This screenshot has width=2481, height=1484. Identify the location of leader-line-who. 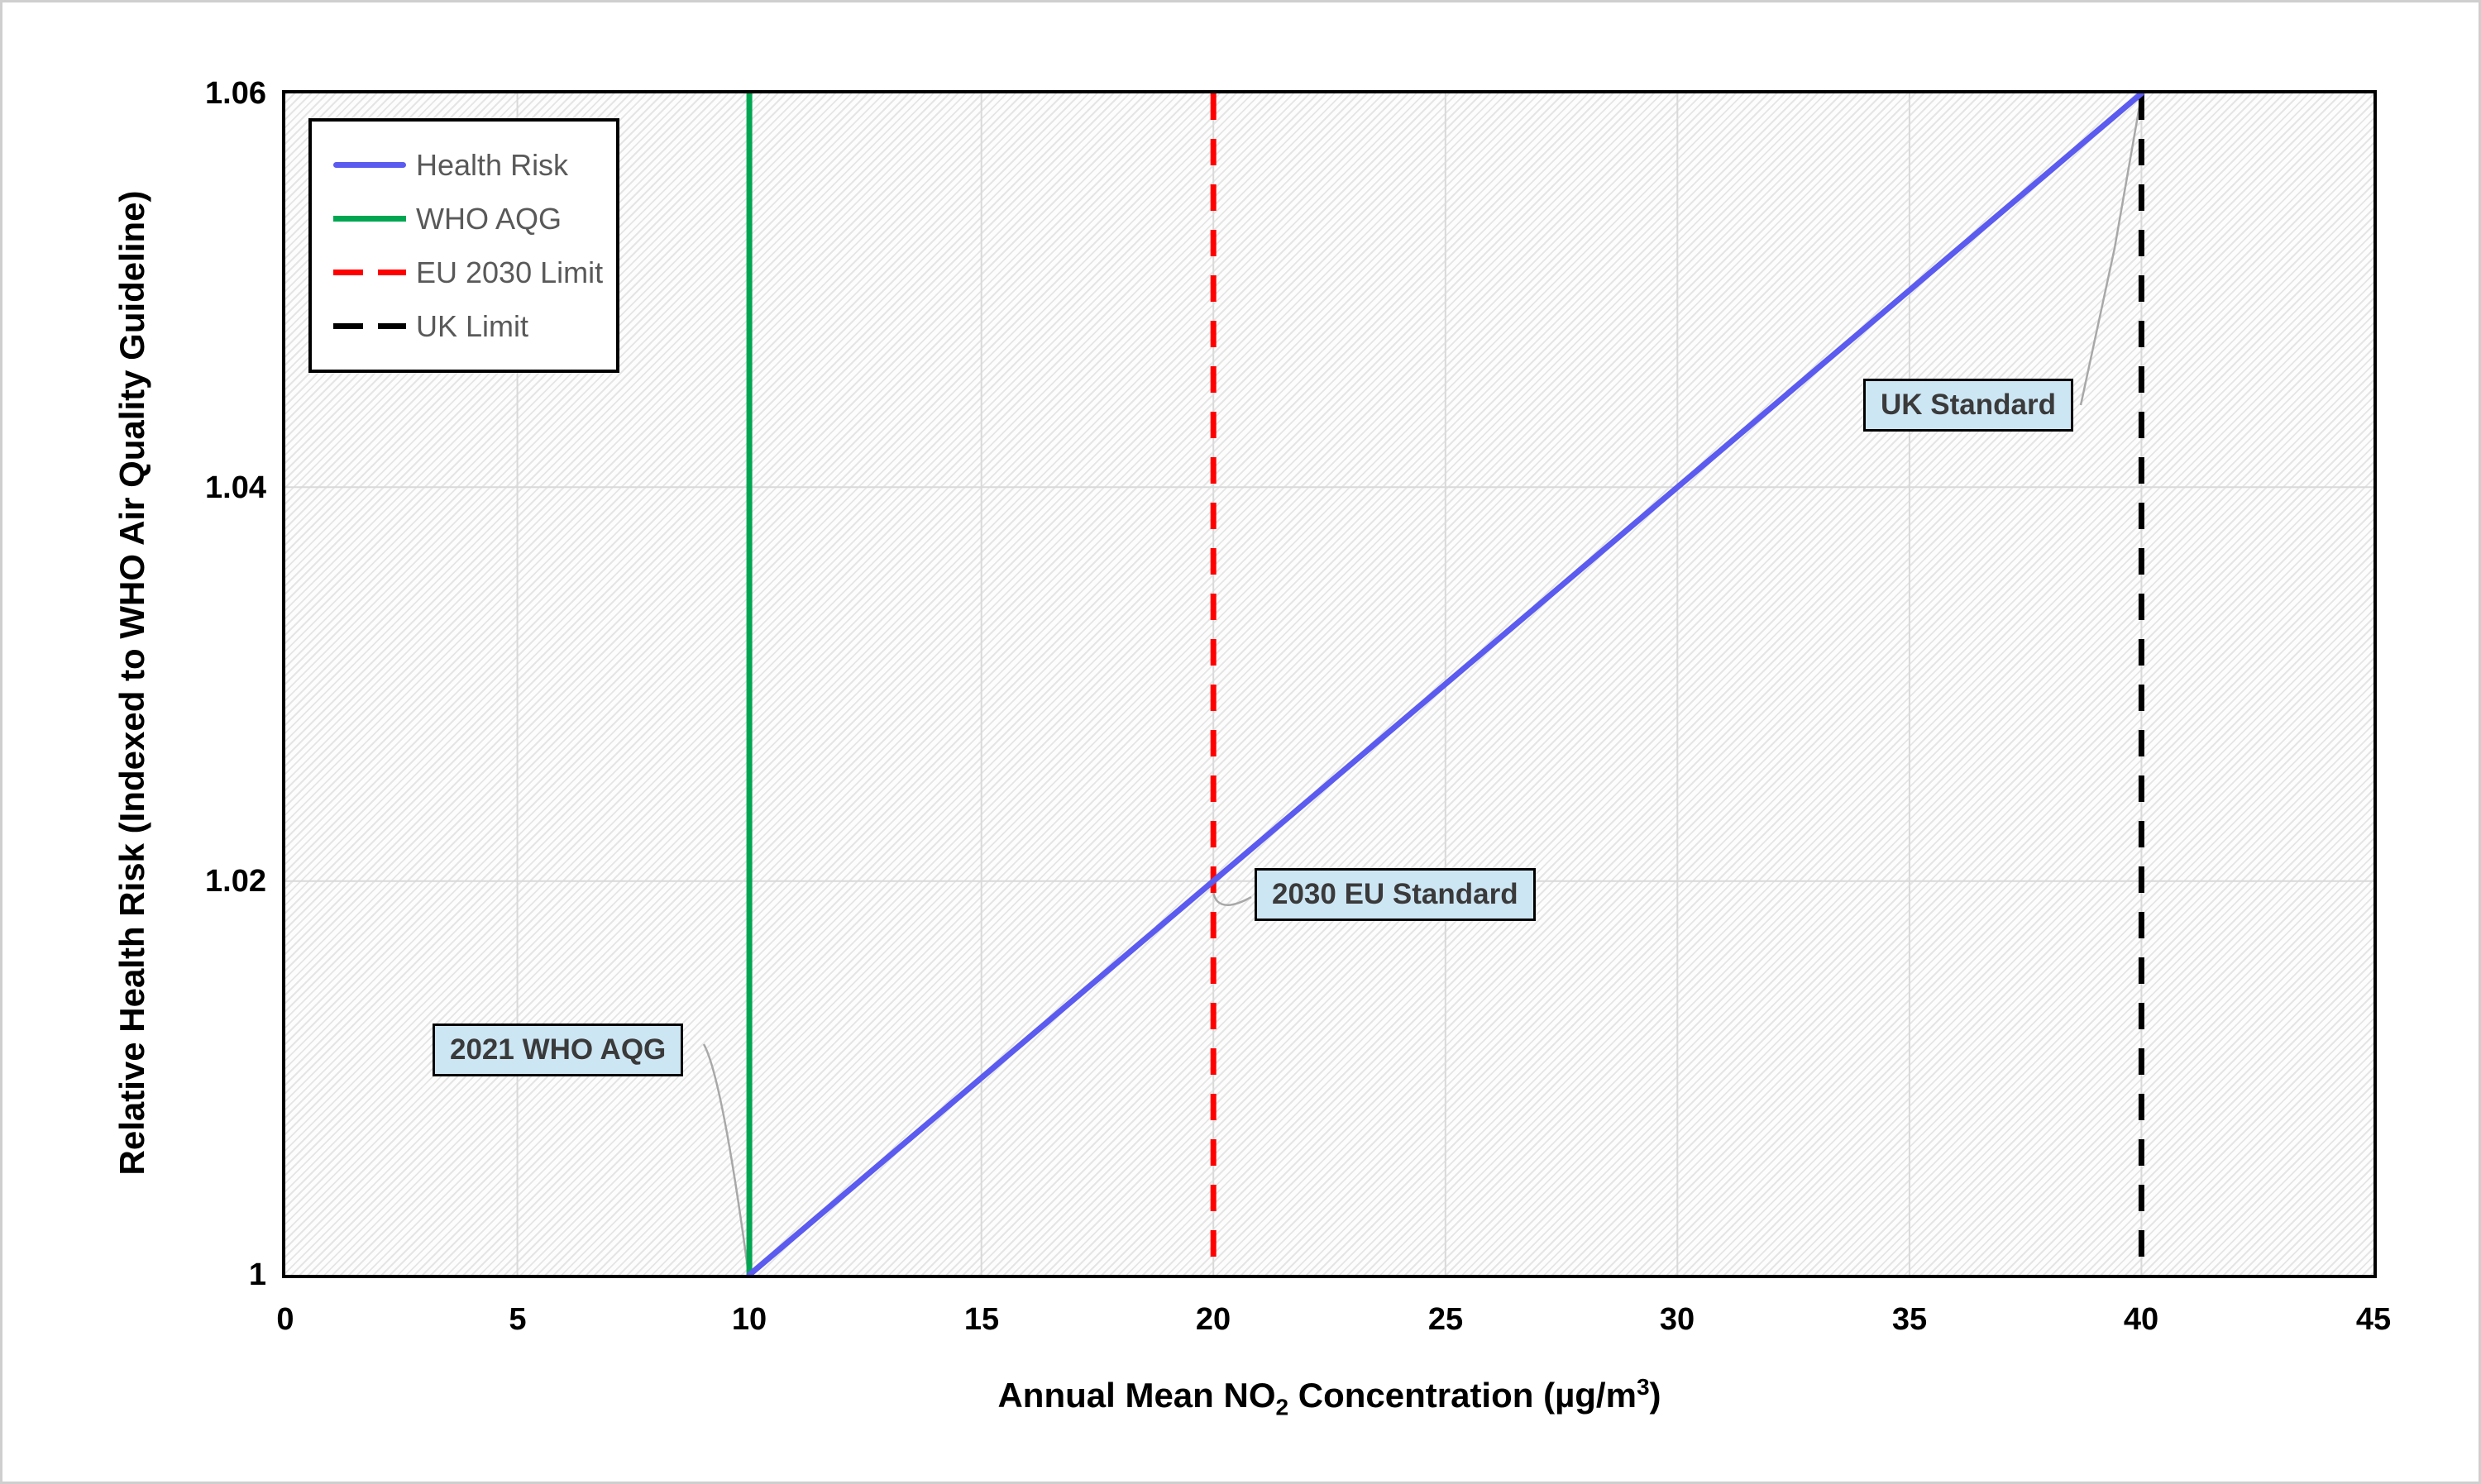
(725, 1155).